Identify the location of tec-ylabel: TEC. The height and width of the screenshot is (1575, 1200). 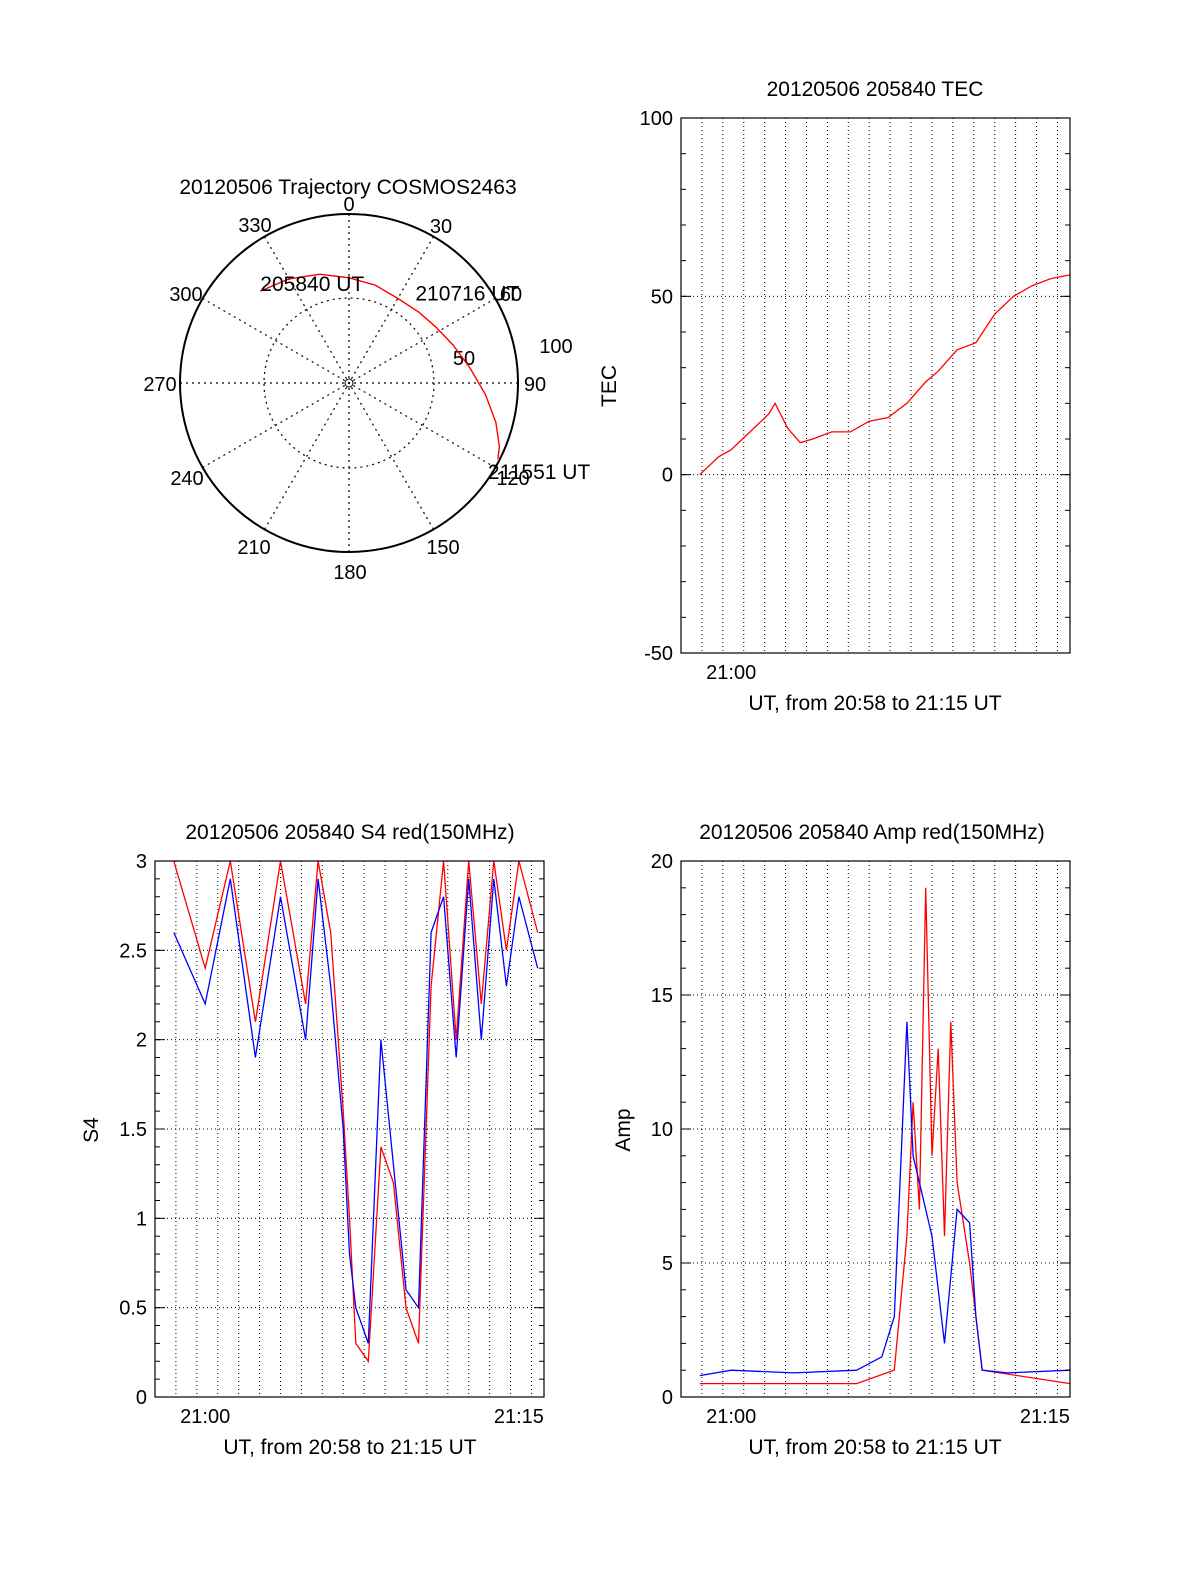
(609, 386).